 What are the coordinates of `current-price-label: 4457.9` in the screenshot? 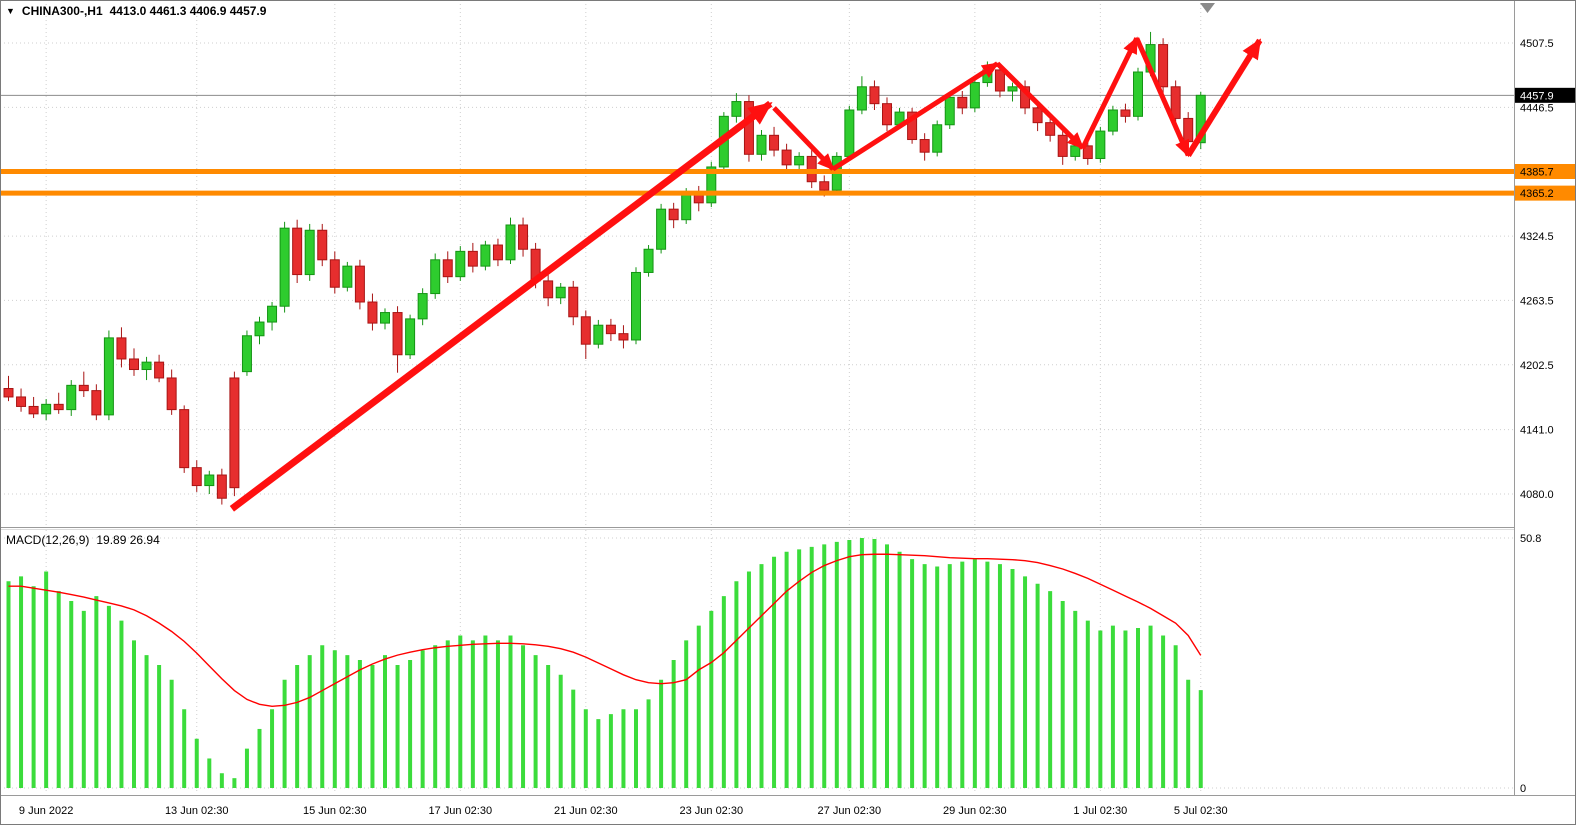 It's located at (1537, 96).